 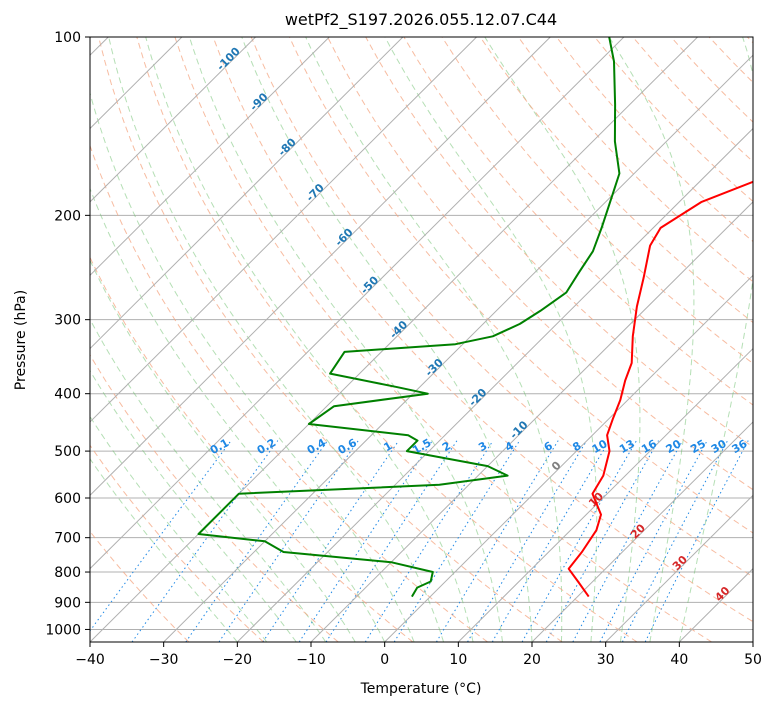 I want to click on x-tick-label: 0, so click(x=384, y=660).